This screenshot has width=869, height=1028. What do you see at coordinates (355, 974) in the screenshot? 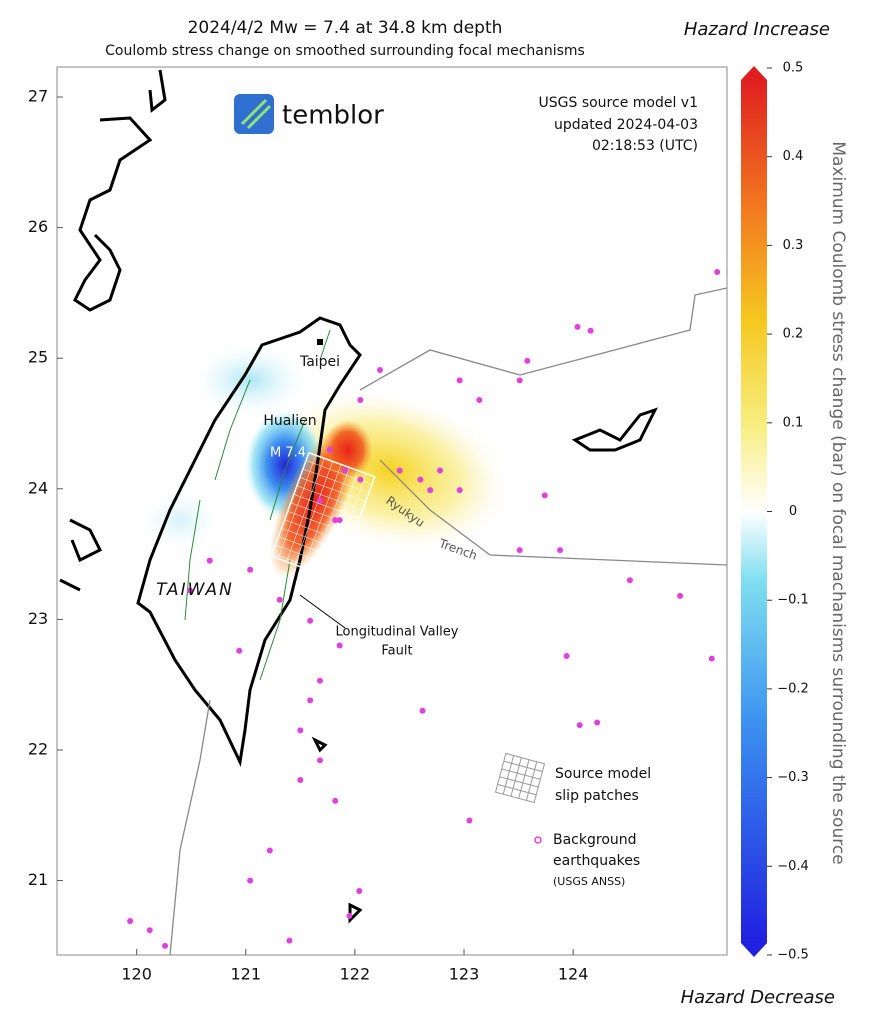
I see `x-tick-label: 122` at bounding box center [355, 974].